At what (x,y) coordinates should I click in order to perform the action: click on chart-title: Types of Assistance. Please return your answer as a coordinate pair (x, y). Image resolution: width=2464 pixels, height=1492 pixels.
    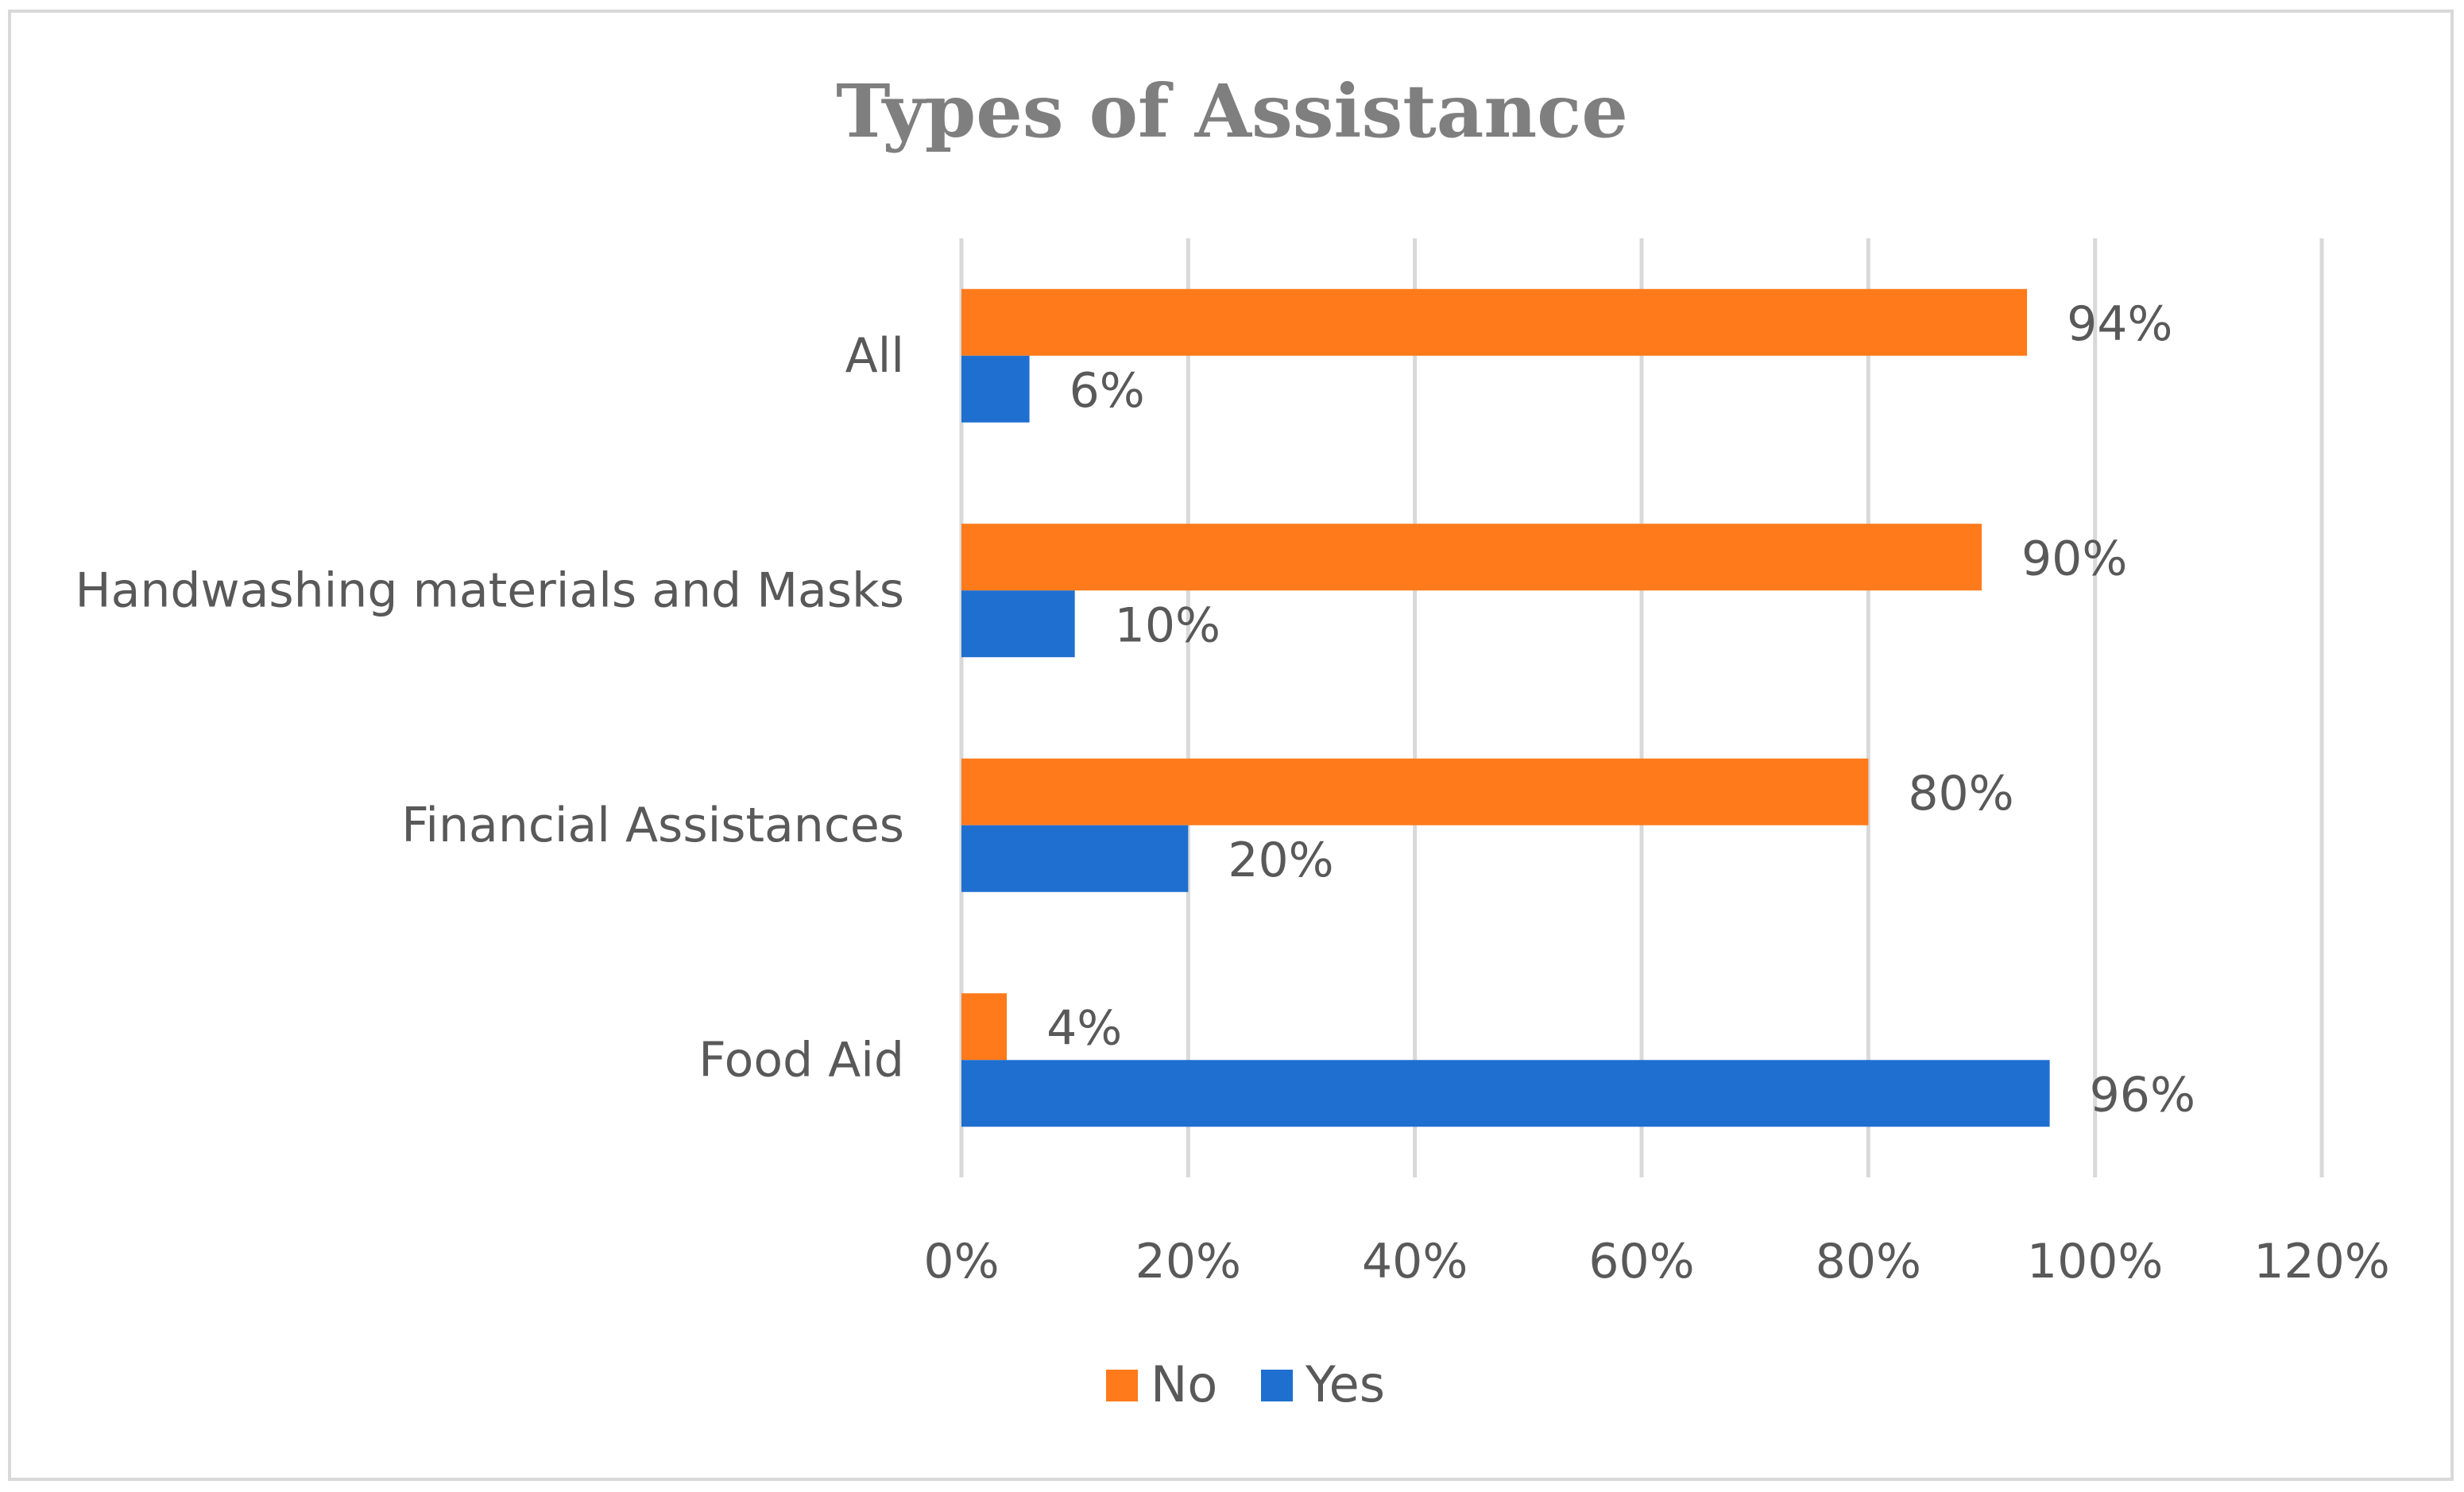
    Looking at the image, I should click on (1232, 111).